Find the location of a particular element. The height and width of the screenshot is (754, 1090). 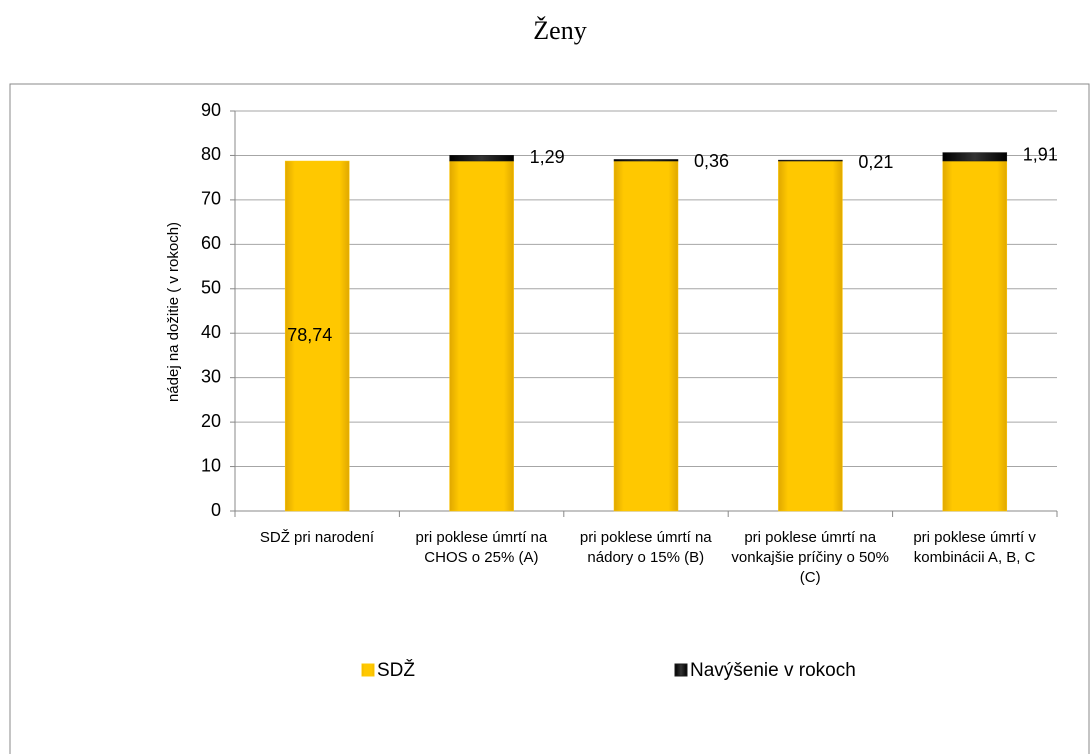

y-tick-label: 50 is located at coordinates (211, 288).